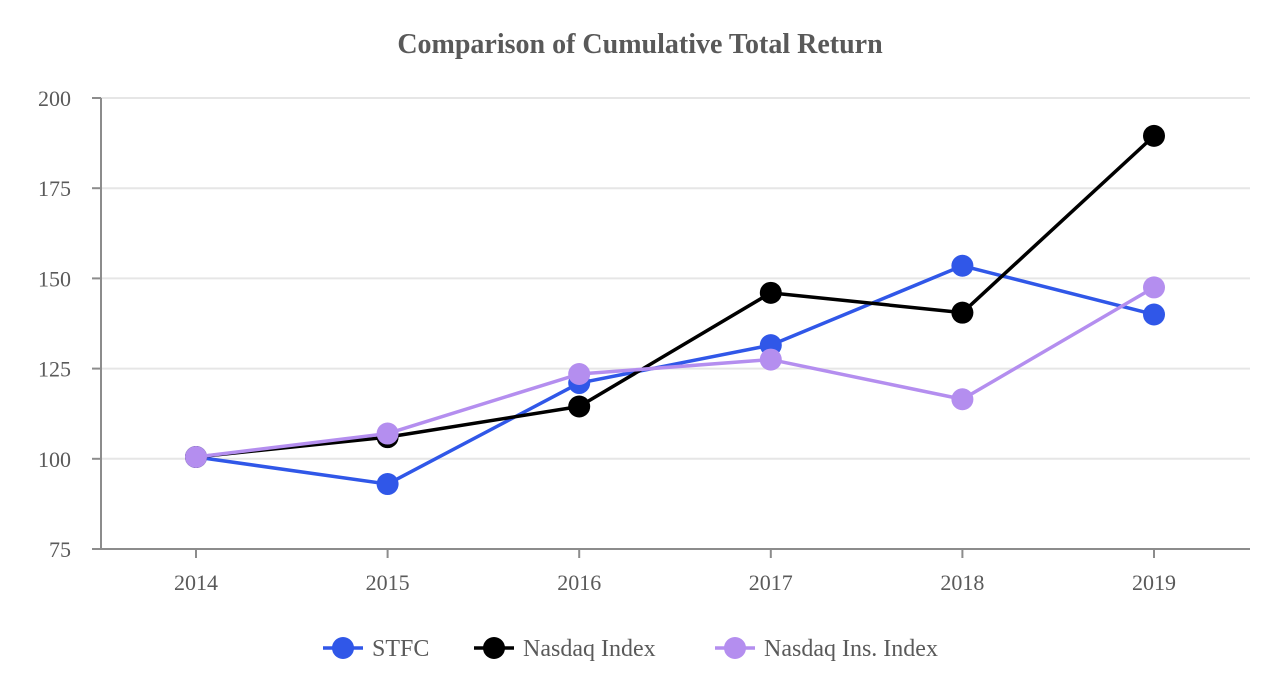  I want to click on legend-label: STFC, so click(400, 649).